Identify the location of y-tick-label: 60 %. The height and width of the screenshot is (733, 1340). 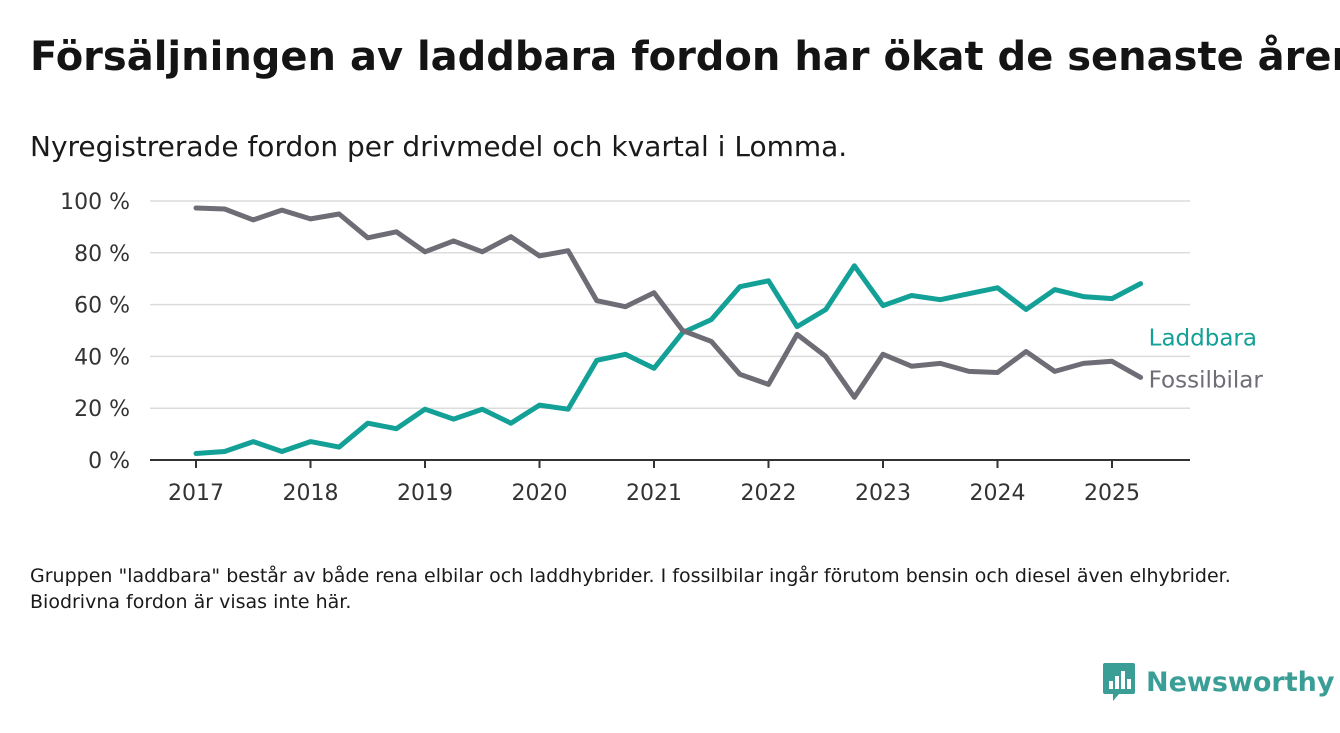
(102, 306).